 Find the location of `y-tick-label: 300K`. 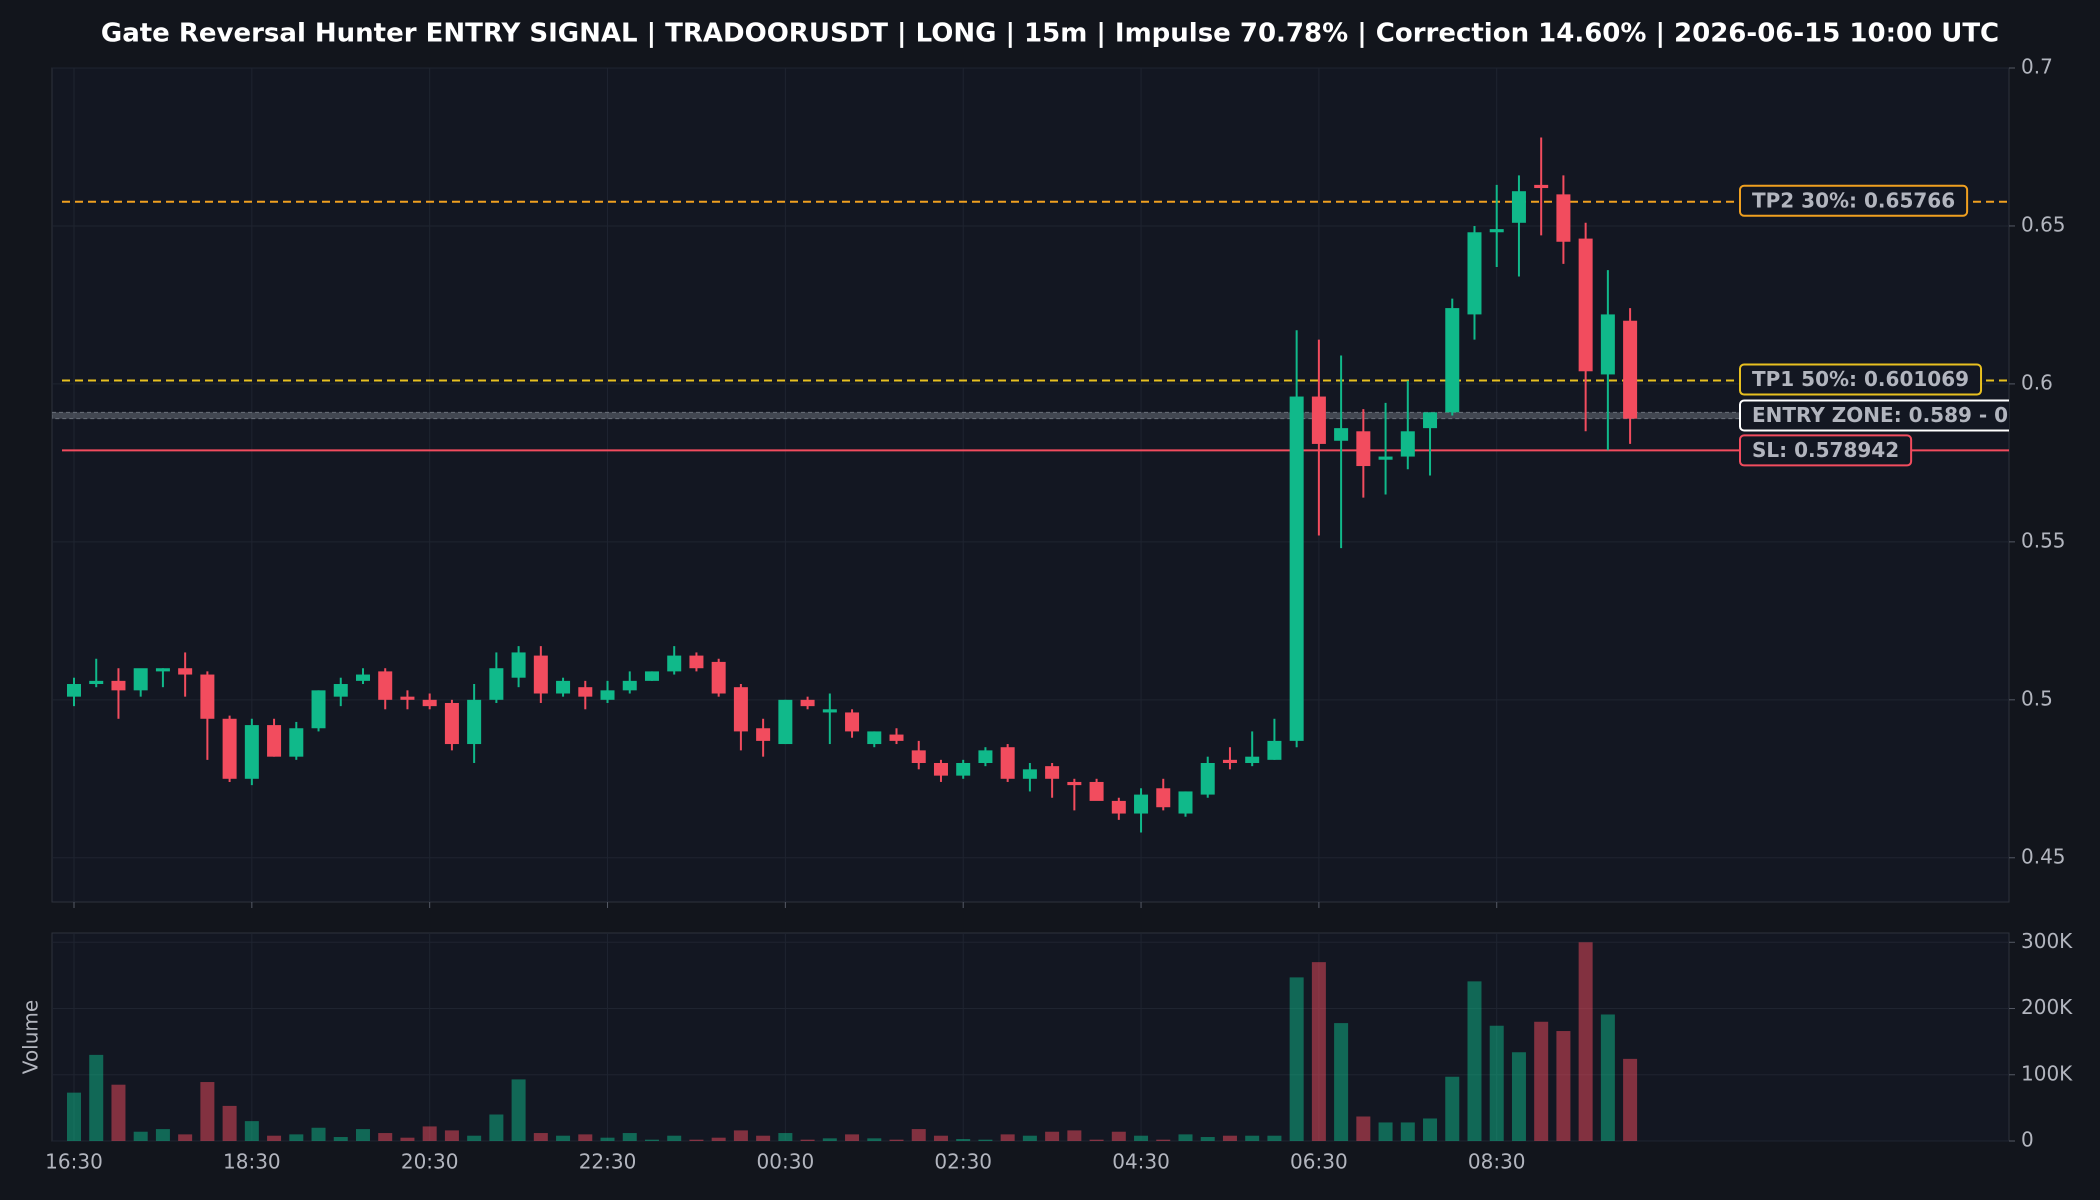

y-tick-label: 300K is located at coordinates (2047, 941).